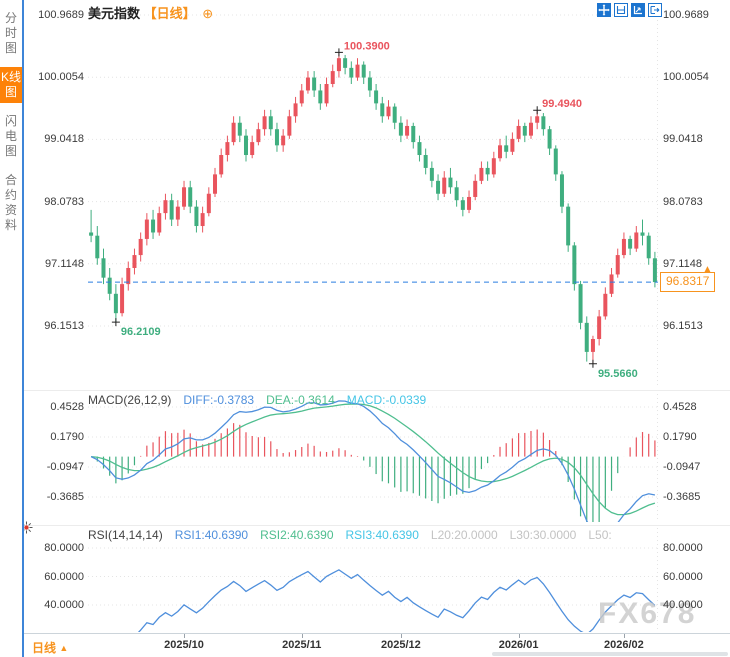 Image resolution: width=730 pixels, height=657 pixels. I want to click on indicator-settings-icon, so click(26, 527).